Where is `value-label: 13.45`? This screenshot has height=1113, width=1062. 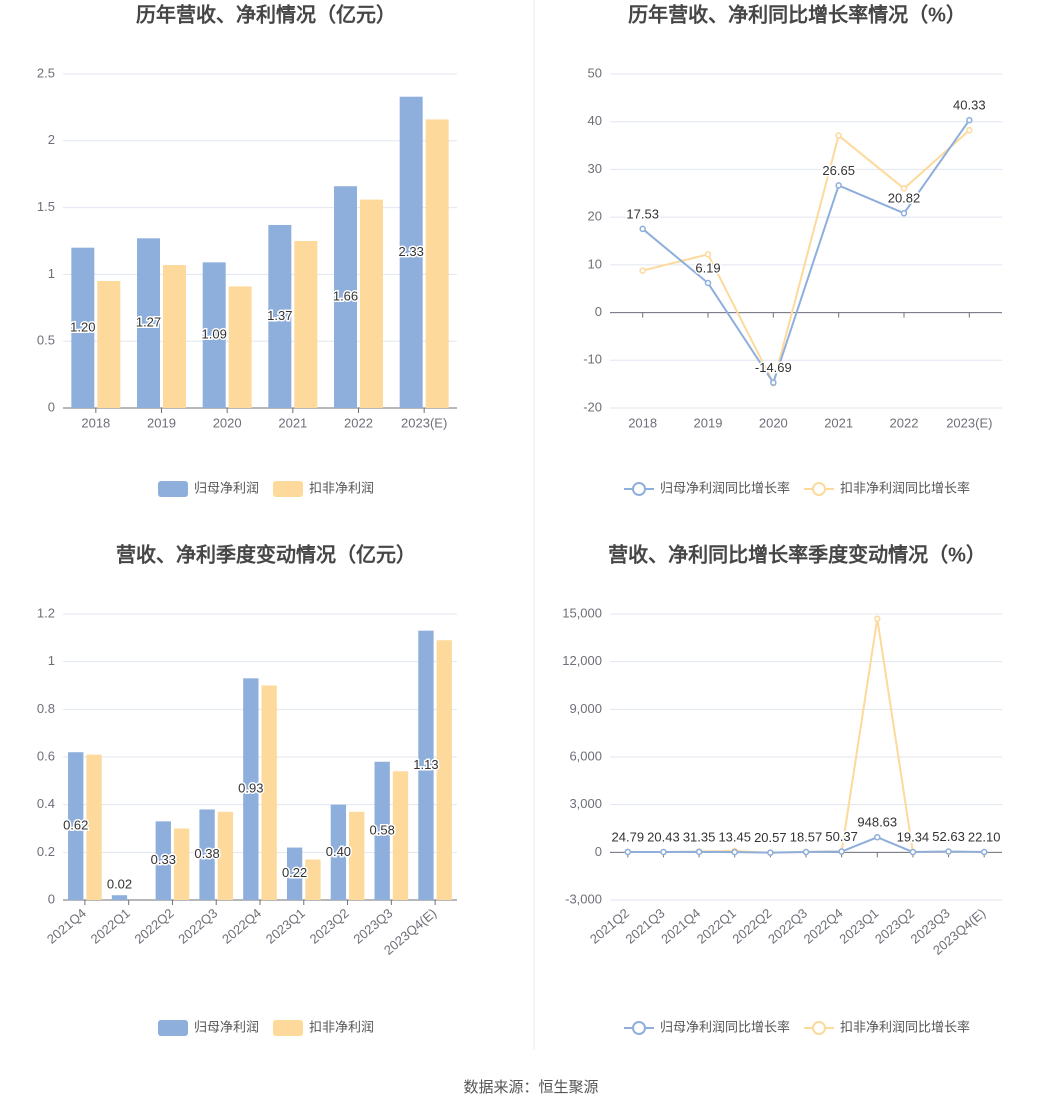
value-label: 13.45 is located at coordinates (734, 837).